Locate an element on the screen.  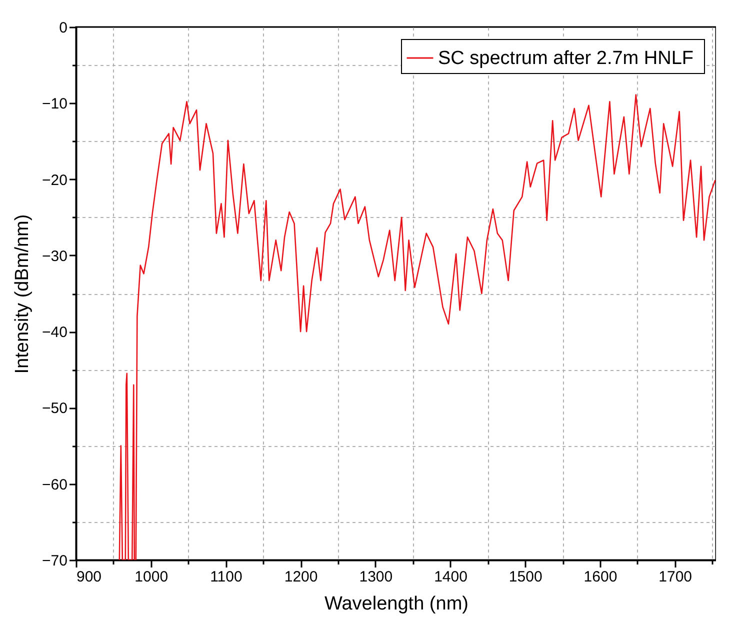
y-tick-label: −10 is located at coordinates (55, 104).